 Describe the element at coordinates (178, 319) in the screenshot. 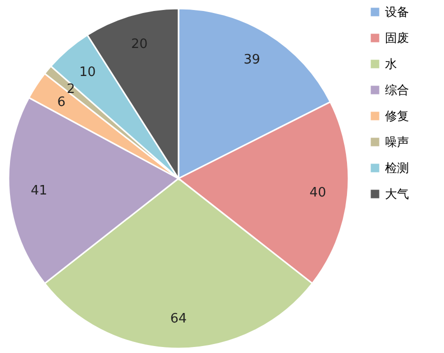

I see `data-label: 64` at that location.